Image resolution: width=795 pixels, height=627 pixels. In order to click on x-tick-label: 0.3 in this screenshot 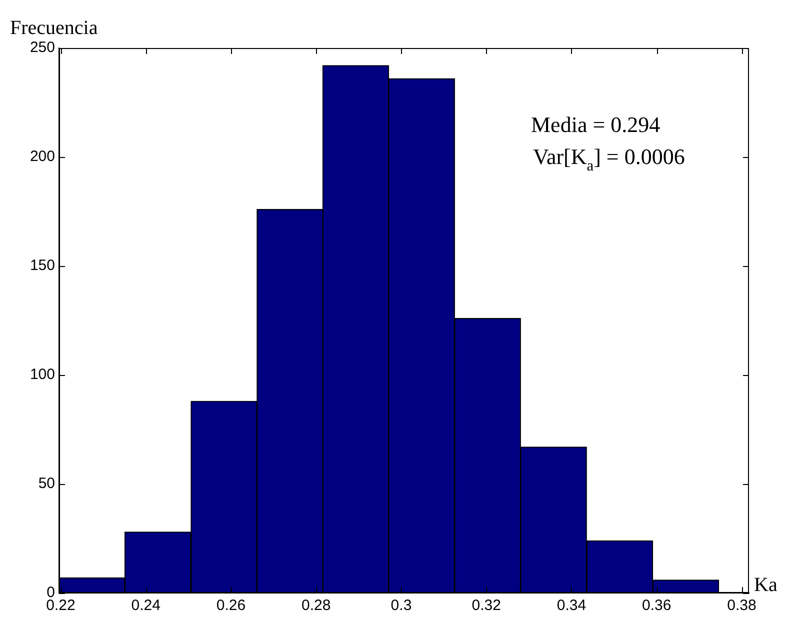, I will do `click(401, 605)`.